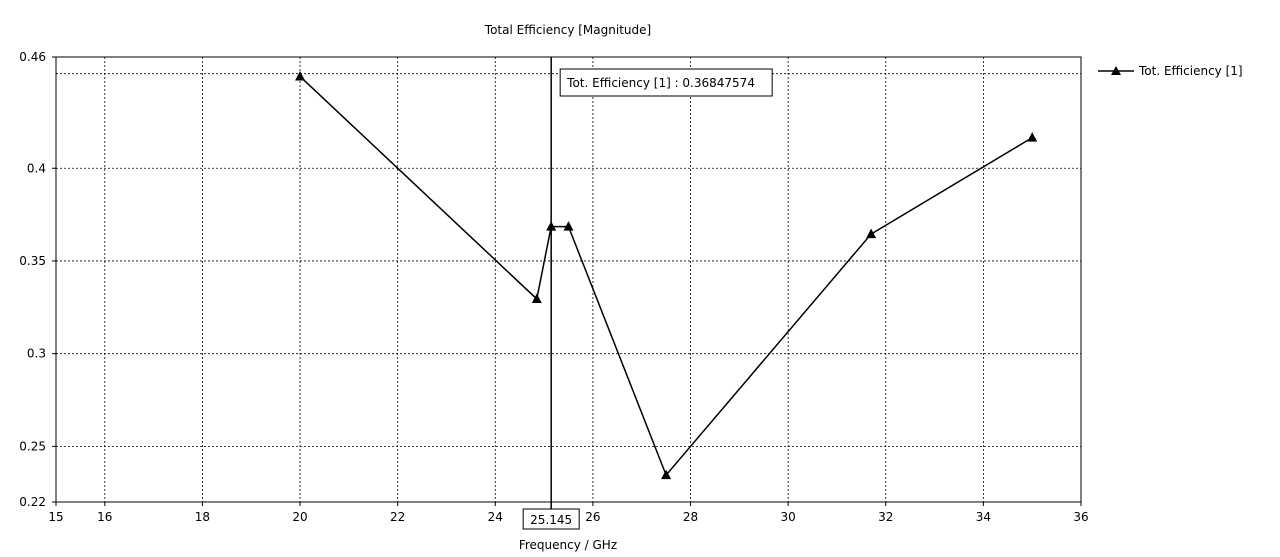 This screenshot has width=1280, height=557. What do you see at coordinates (660, 83) in the screenshot?
I see `marker-readout: Tot. Efficiency [1] : 0.36847574` at bounding box center [660, 83].